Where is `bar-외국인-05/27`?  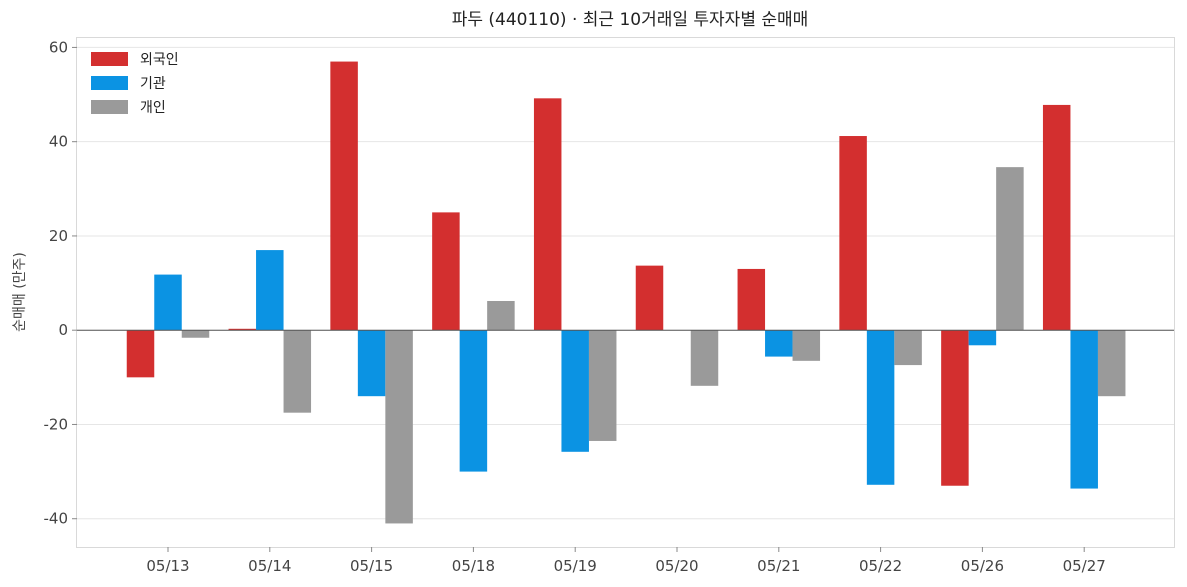
bar-외국인-05/27 is located at coordinates (1056, 217).